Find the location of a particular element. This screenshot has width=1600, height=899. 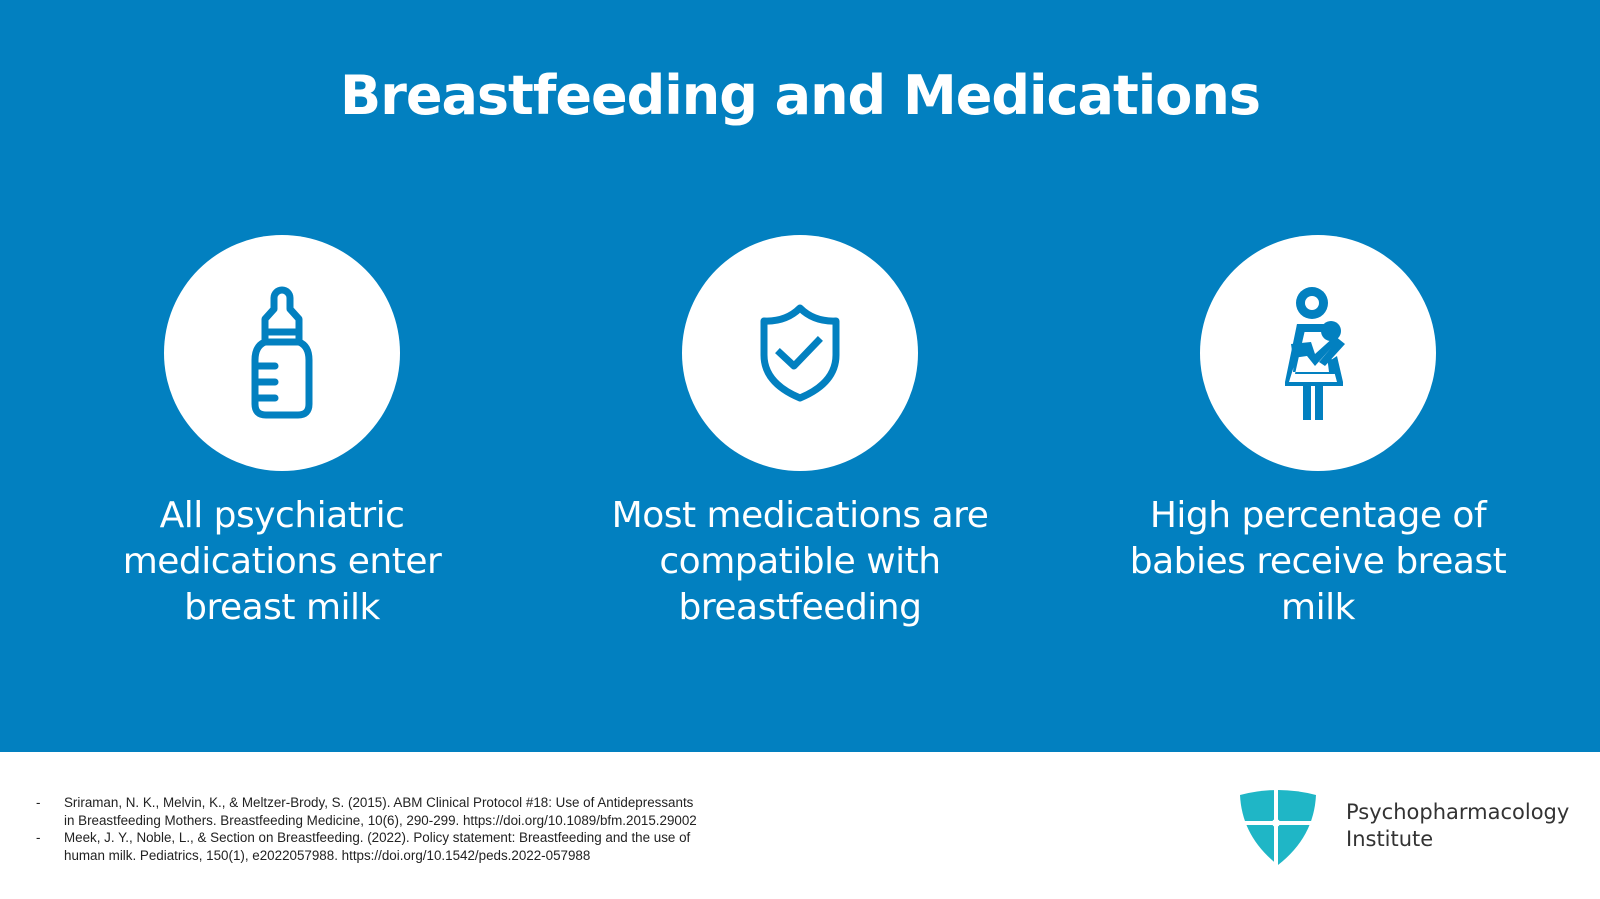

caption-line: medications enter is located at coordinates (282, 561).